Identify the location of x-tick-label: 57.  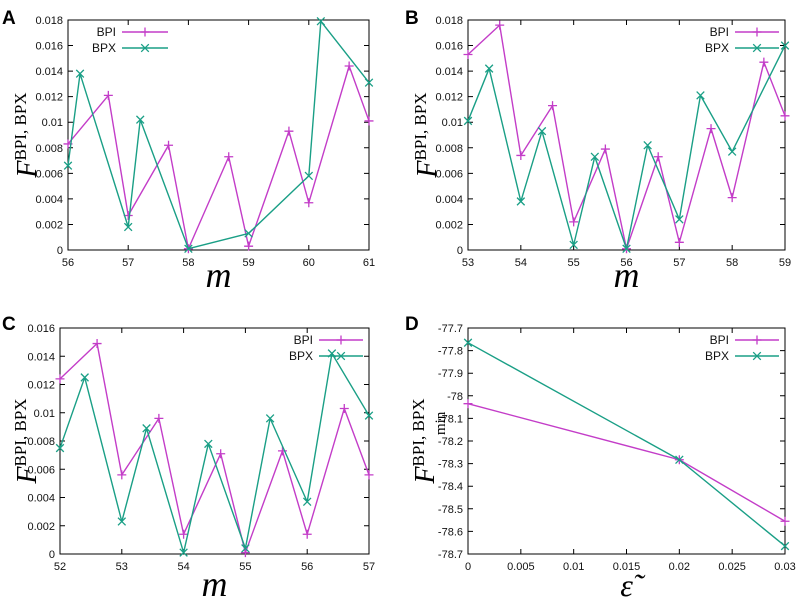
(369, 567).